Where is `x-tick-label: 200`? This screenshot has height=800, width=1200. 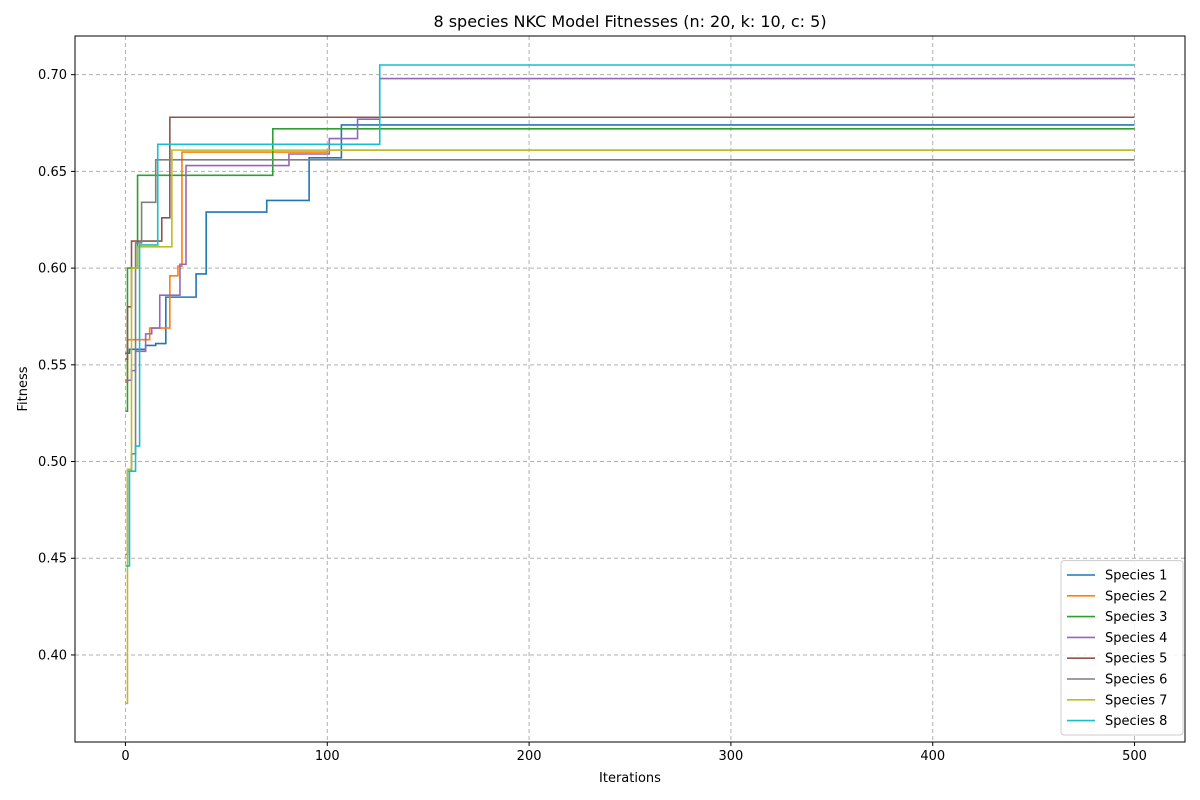
x-tick-label: 200 is located at coordinates (529, 756).